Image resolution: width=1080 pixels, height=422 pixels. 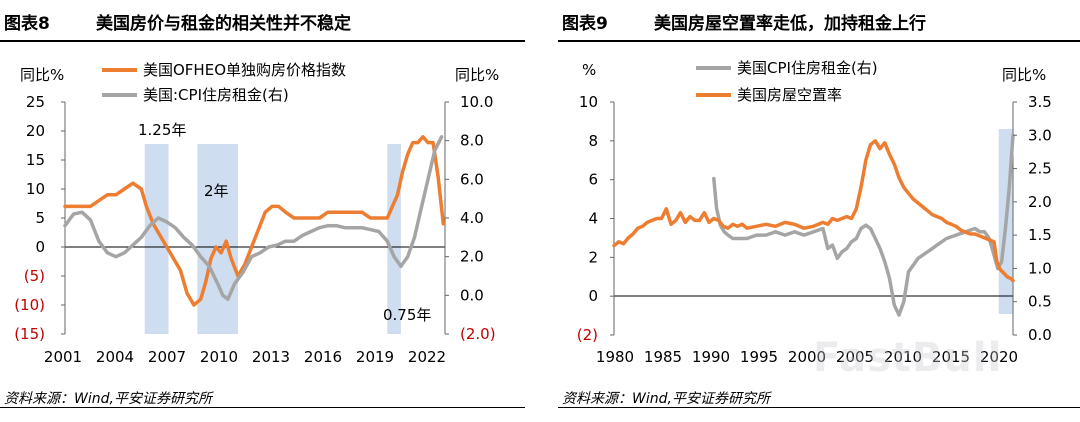 I want to click on annotation-lag-2y: 2年, so click(x=216, y=191).